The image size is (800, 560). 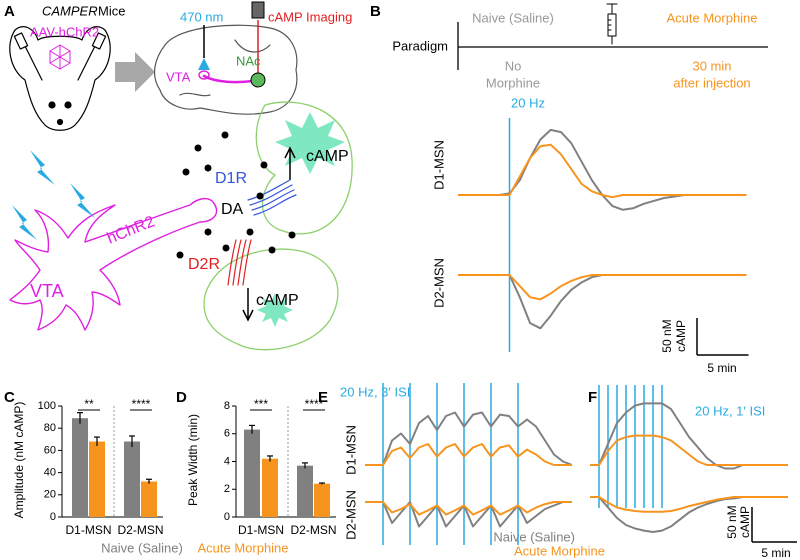 What do you see at coordinates (375, 11) in the screenshot?
I see `panel-label: B` at bounding box center [375, 11].